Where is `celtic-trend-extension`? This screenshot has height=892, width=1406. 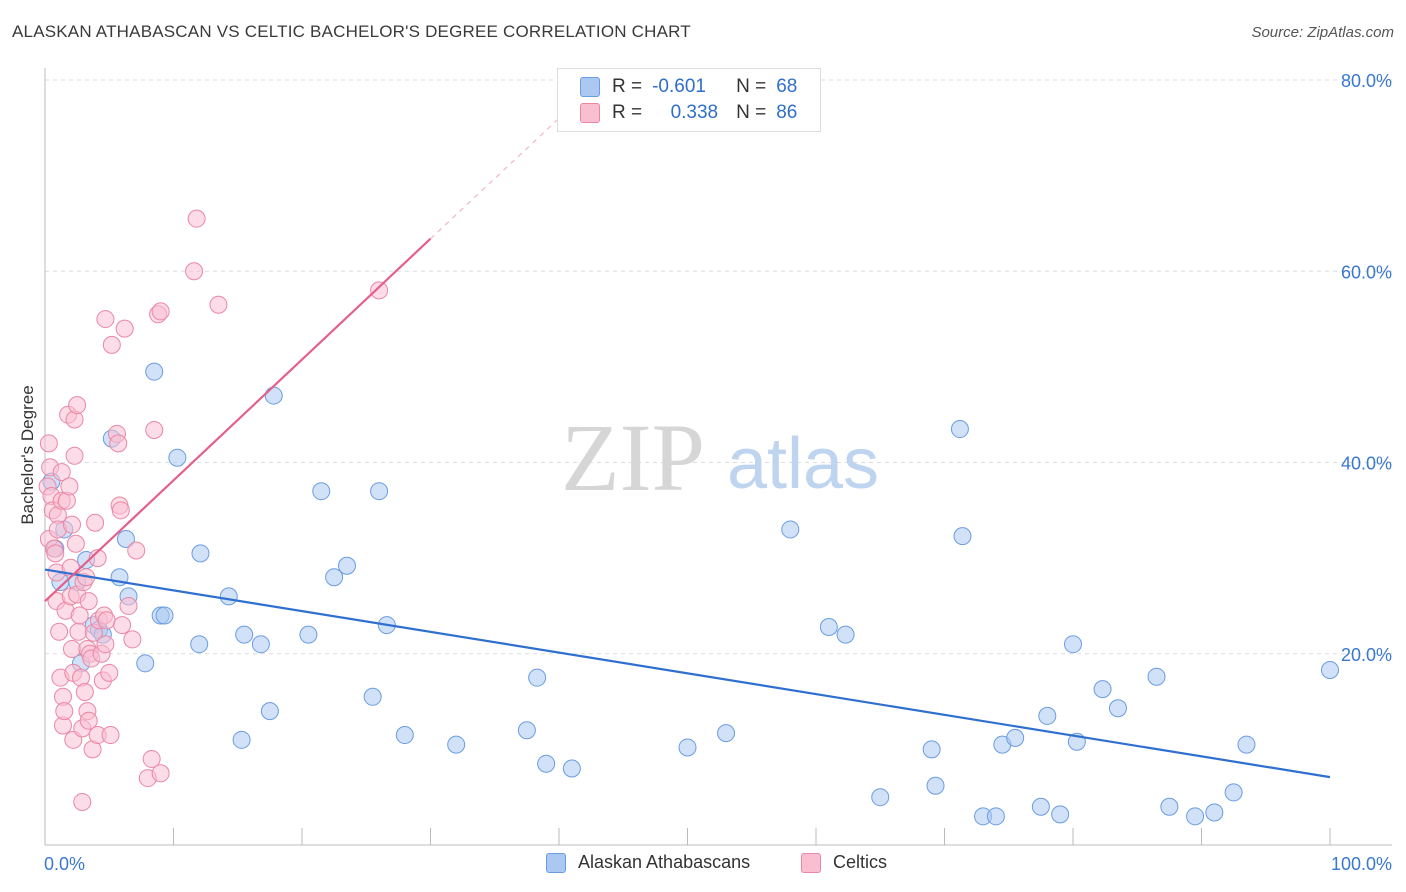
celtic-trend-extension is located at coordinates (495, 178).